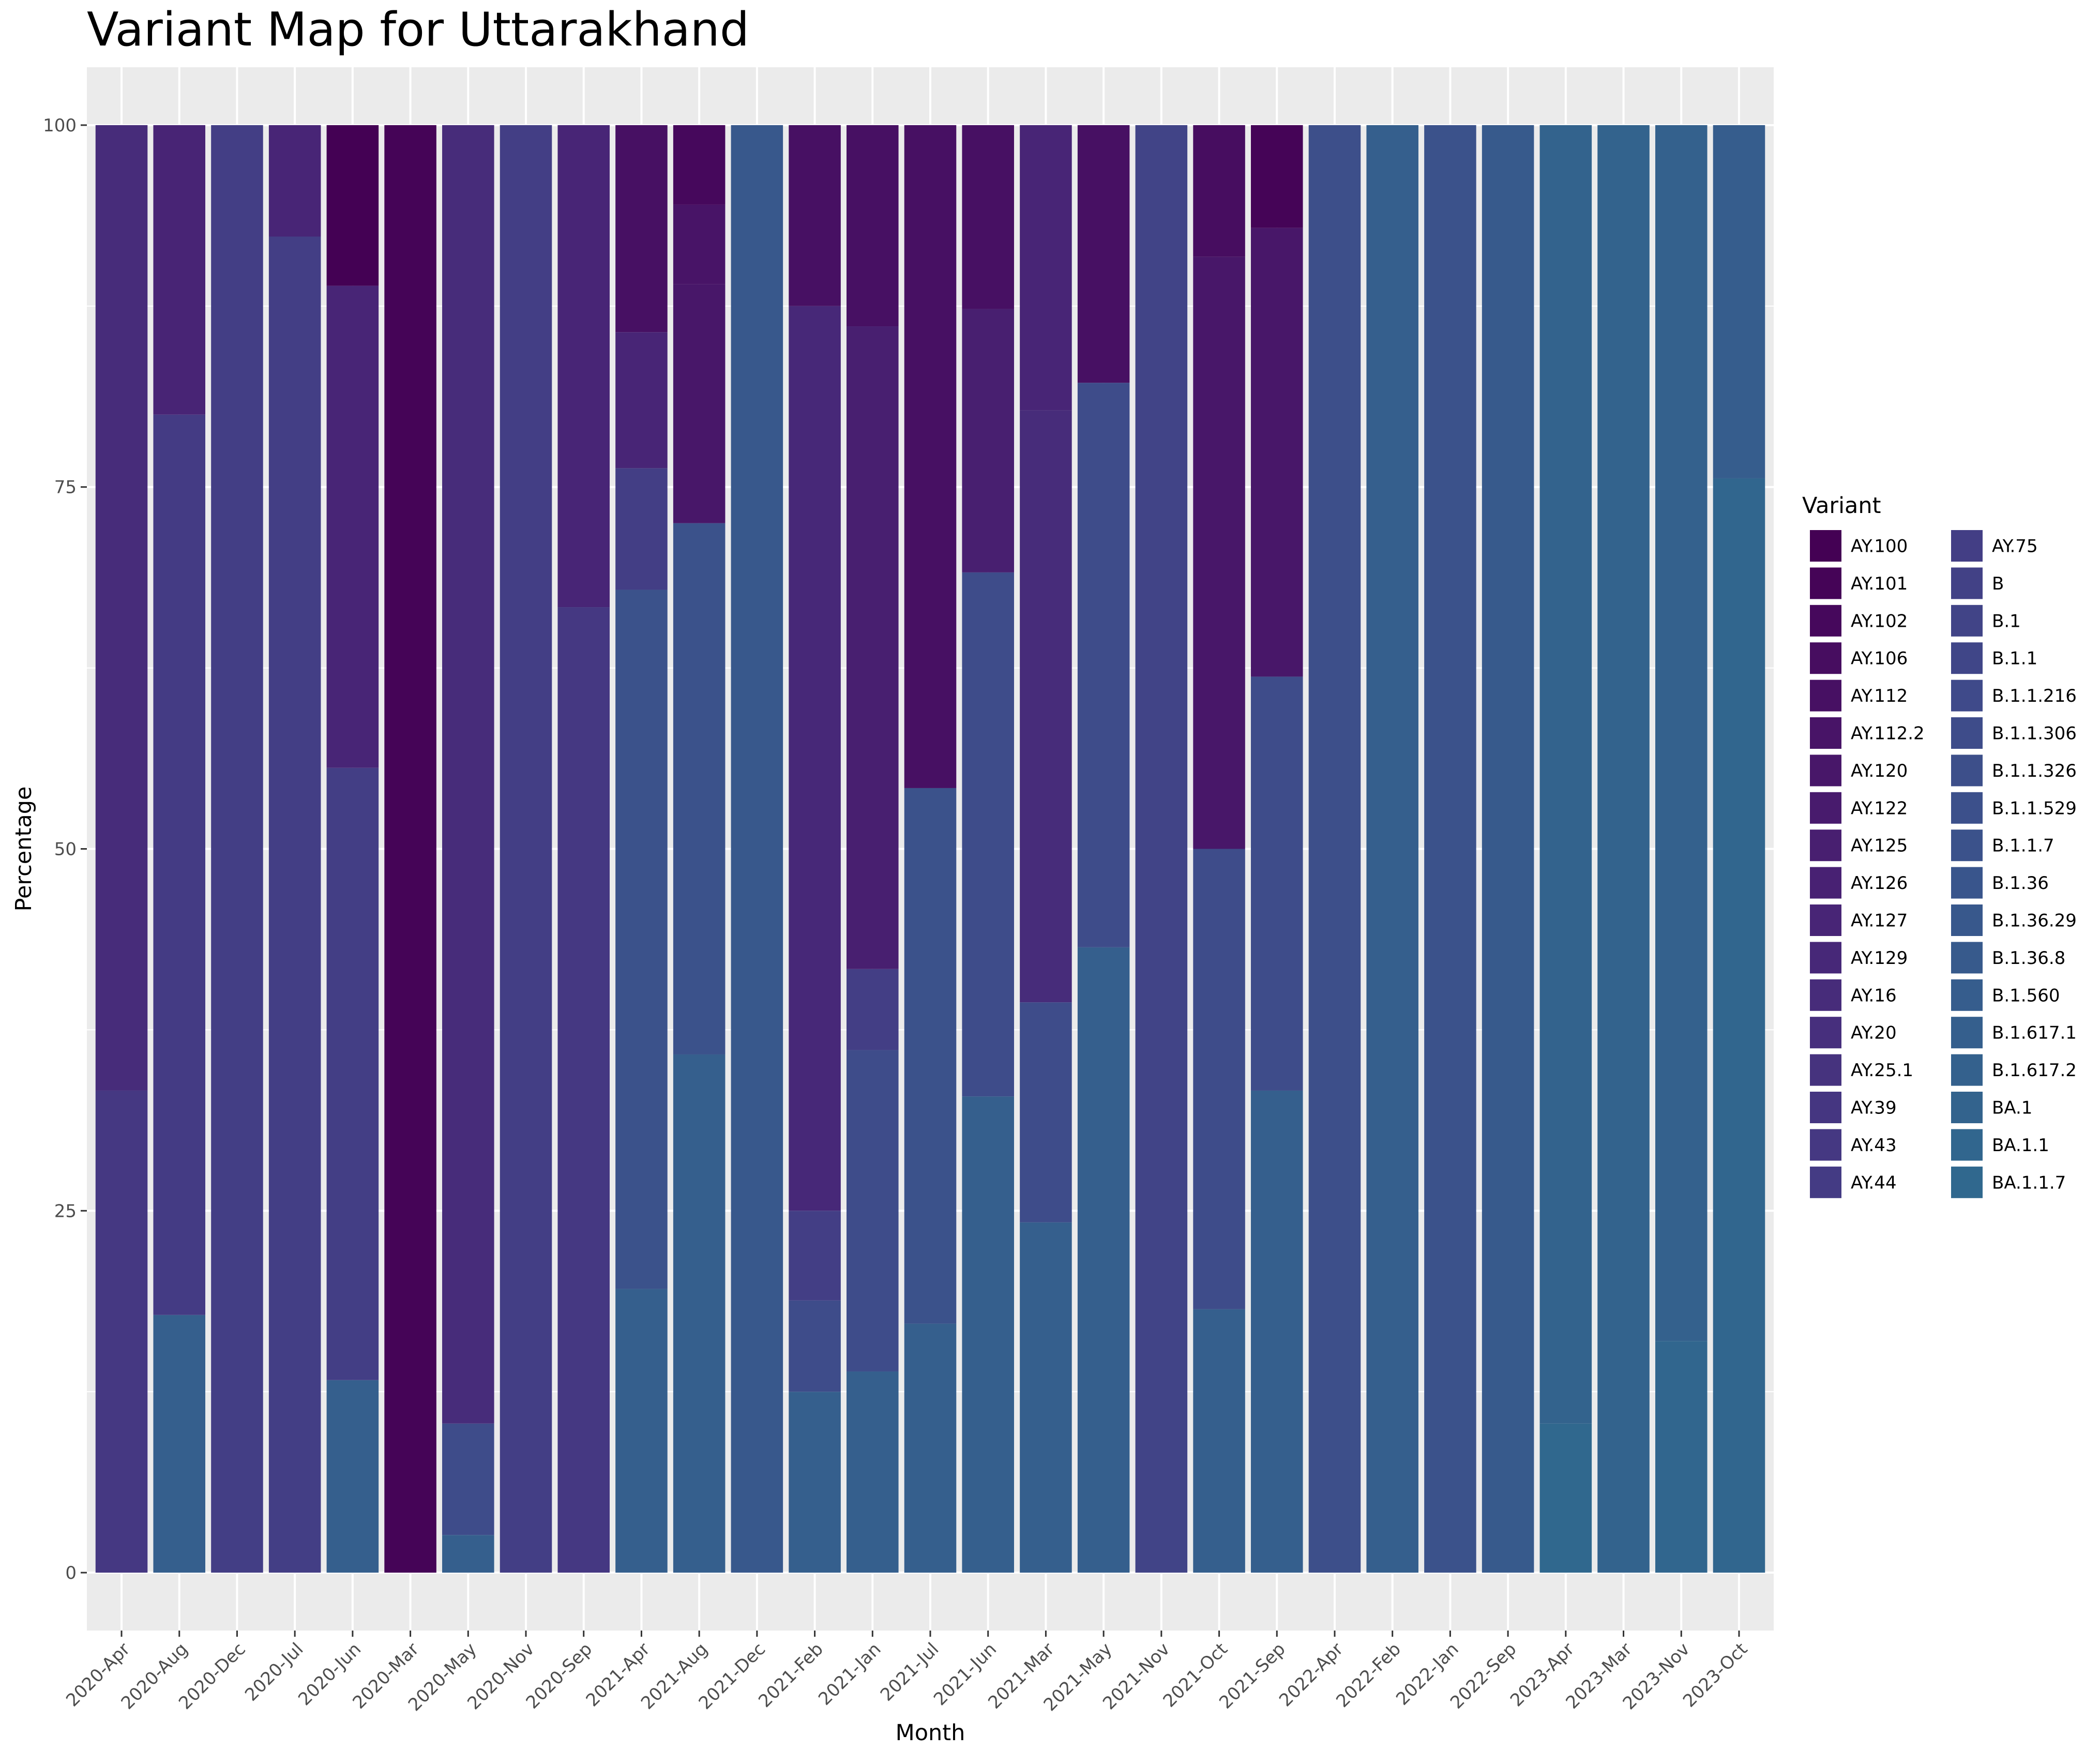  Describe the element at coordinates (1392, 849) in the screenshot. I see `bar-2022-Feb` at that location.